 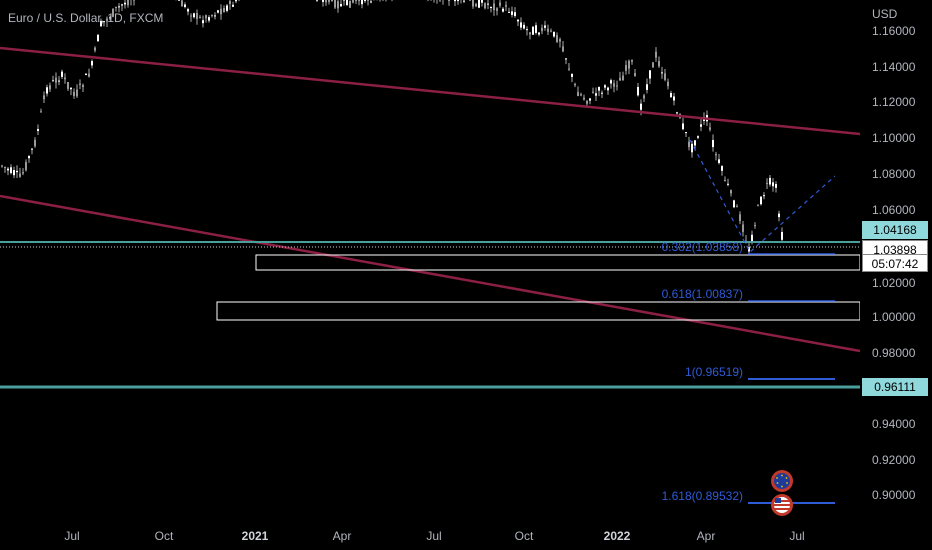 What do you see at coordinates (782, 481) in the screenshot?
I see `eu-flag-icon` at bounding box center [782, 481].